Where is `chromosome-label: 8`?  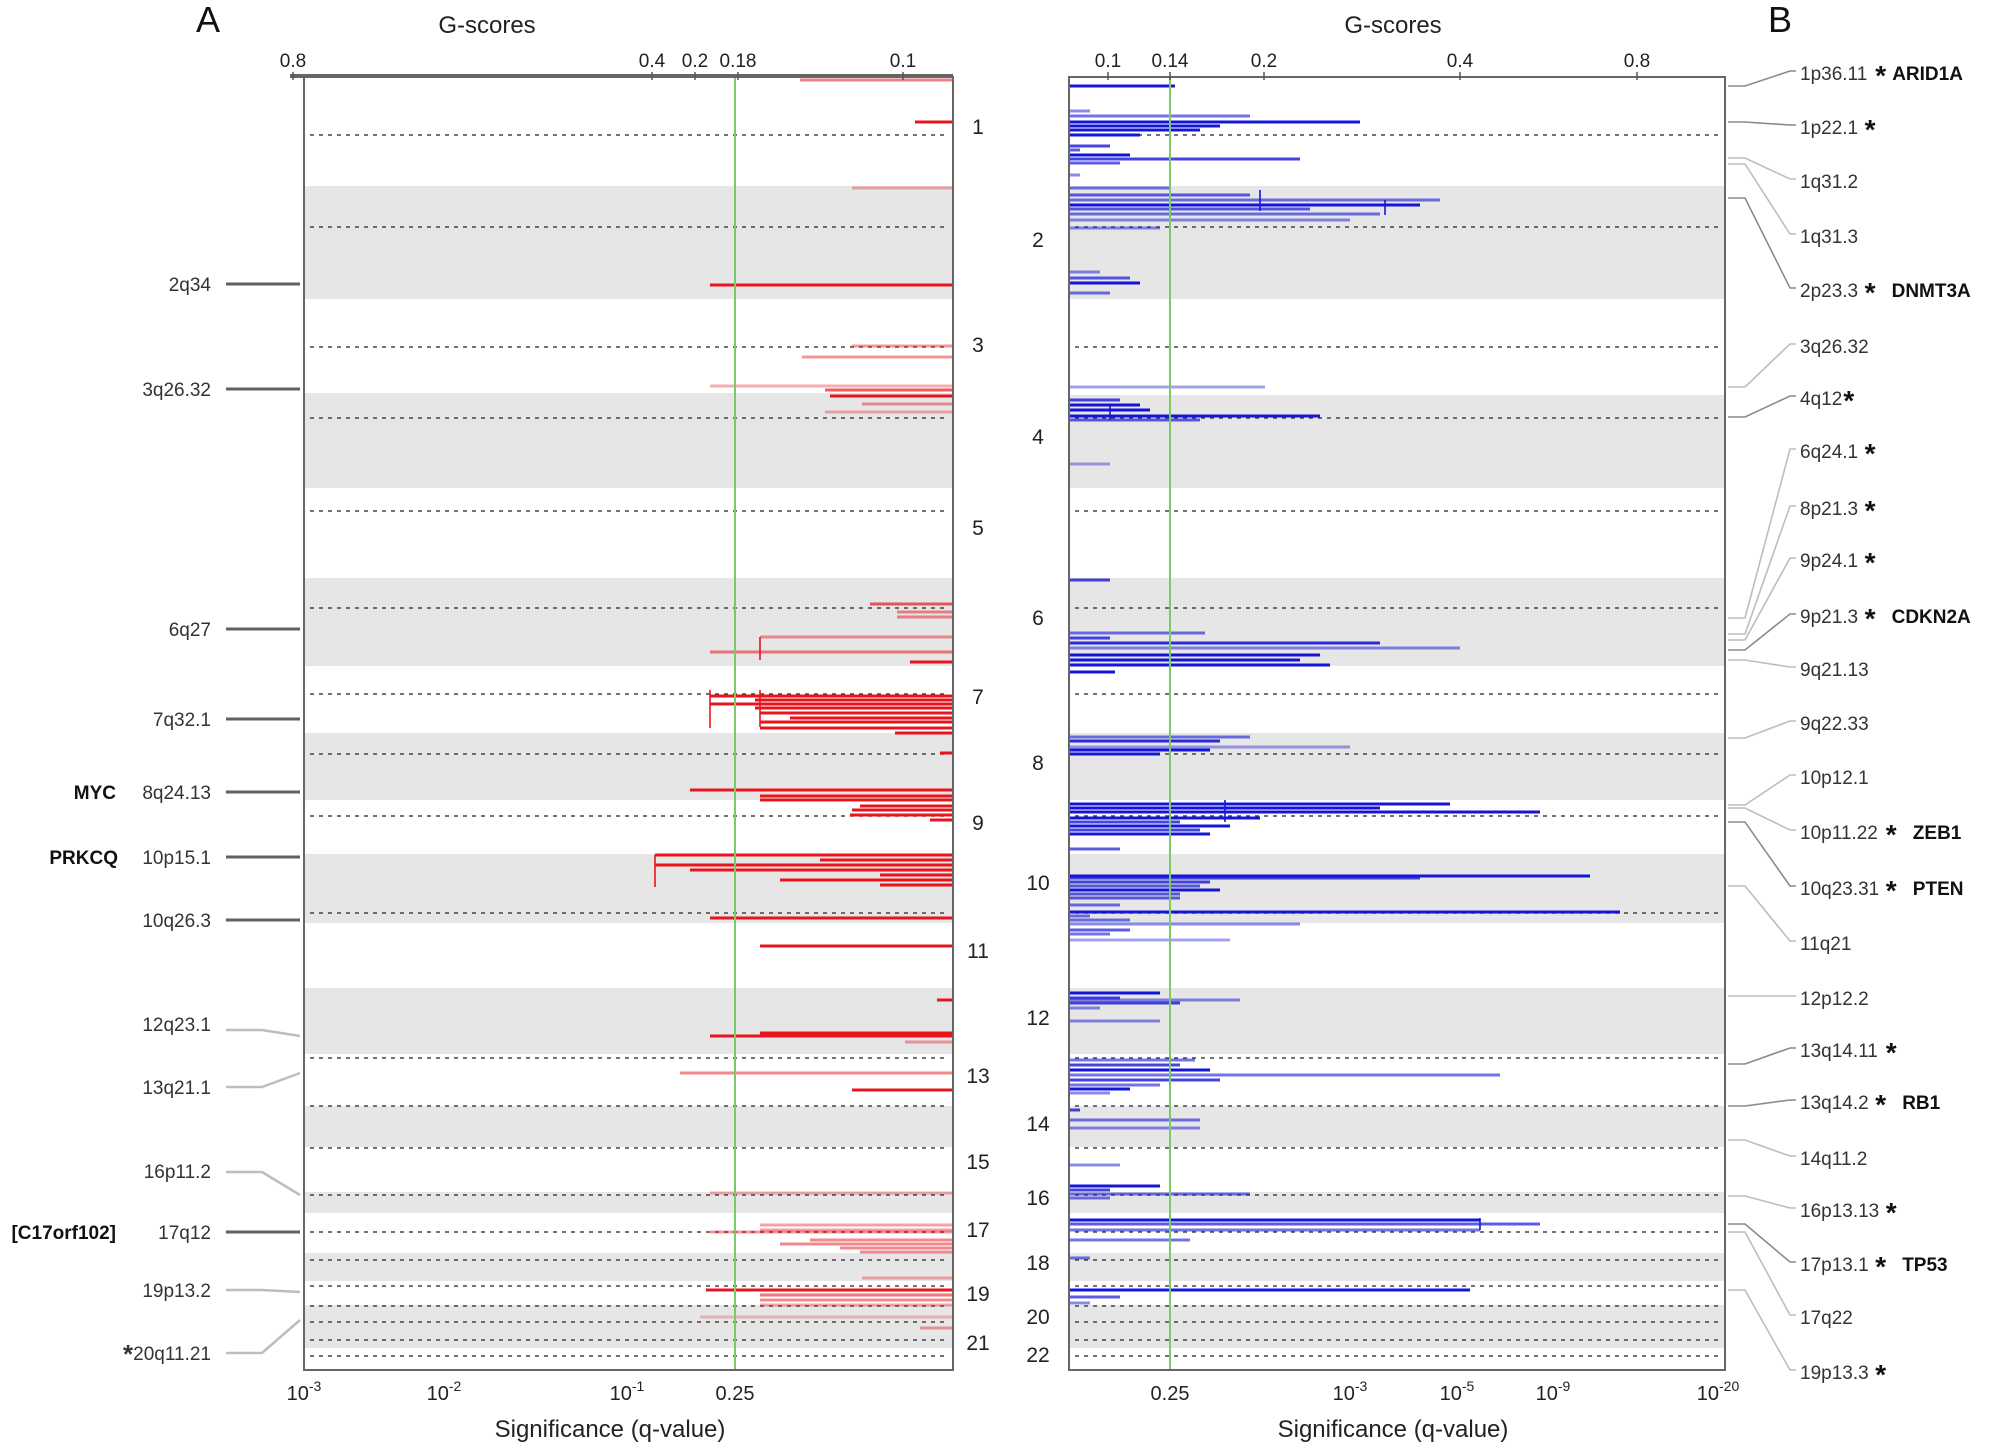
chromosome-label: 8 is located at coordinates (1038, 763).